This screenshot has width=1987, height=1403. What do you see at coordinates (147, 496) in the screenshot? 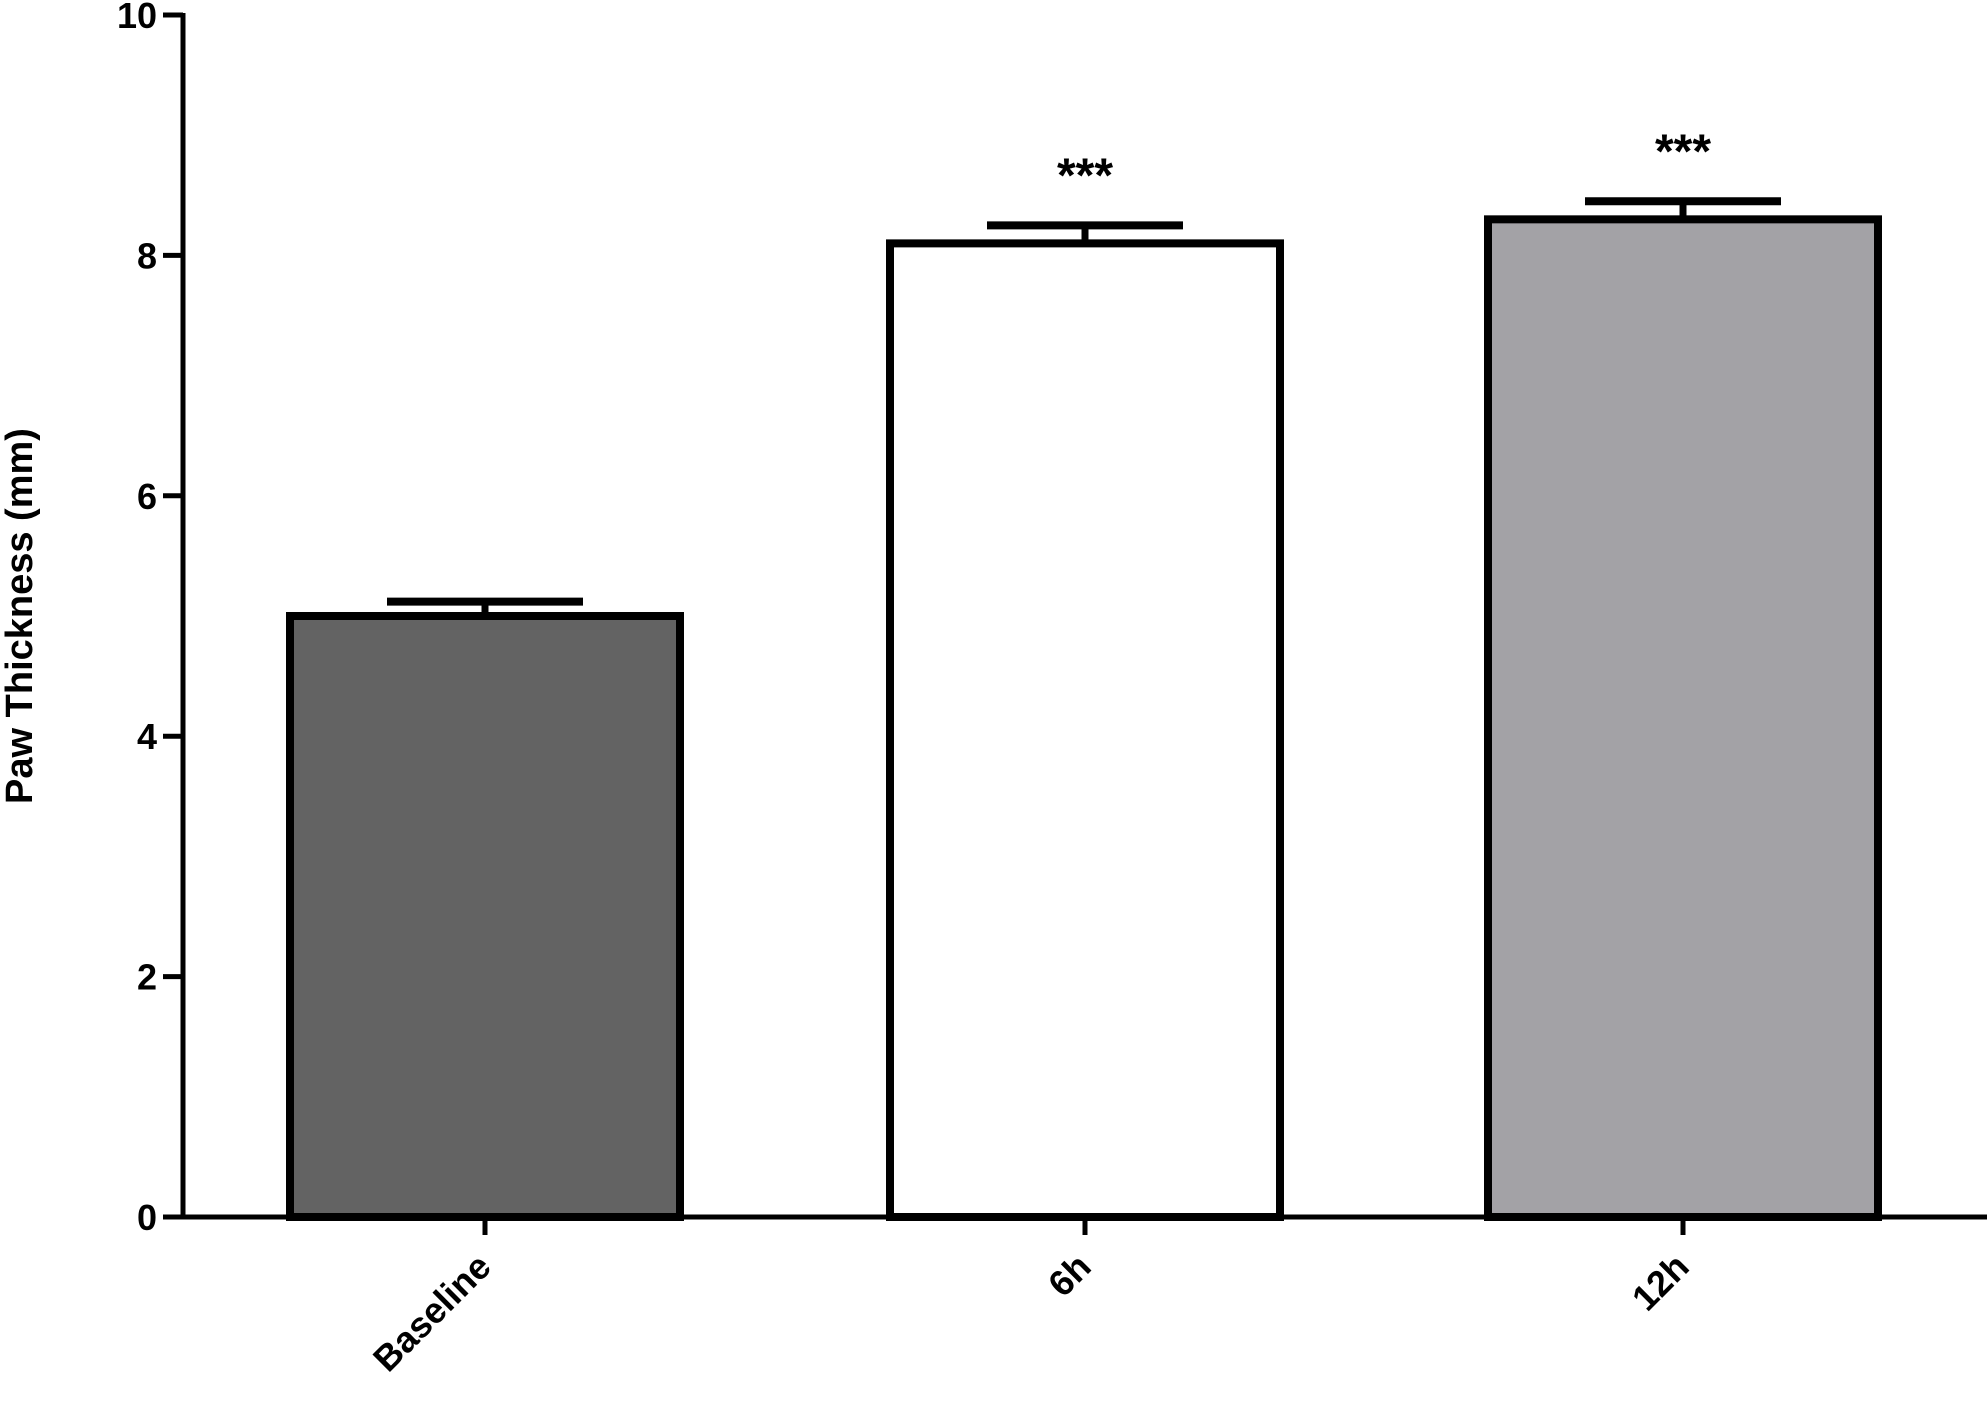
I see `y-tick-label: 6` at bounding box center [147, 496].